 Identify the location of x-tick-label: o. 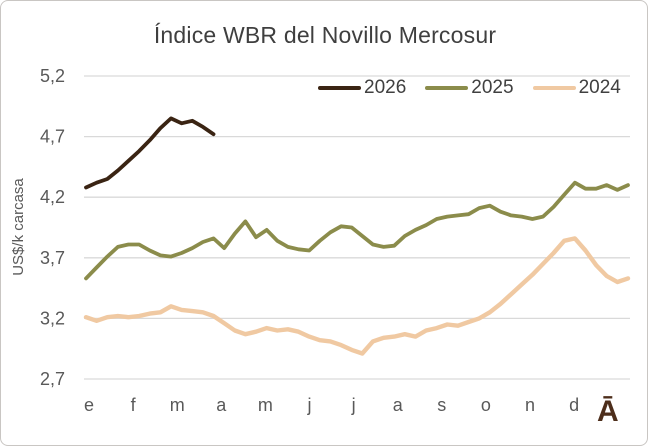
(486, 405).